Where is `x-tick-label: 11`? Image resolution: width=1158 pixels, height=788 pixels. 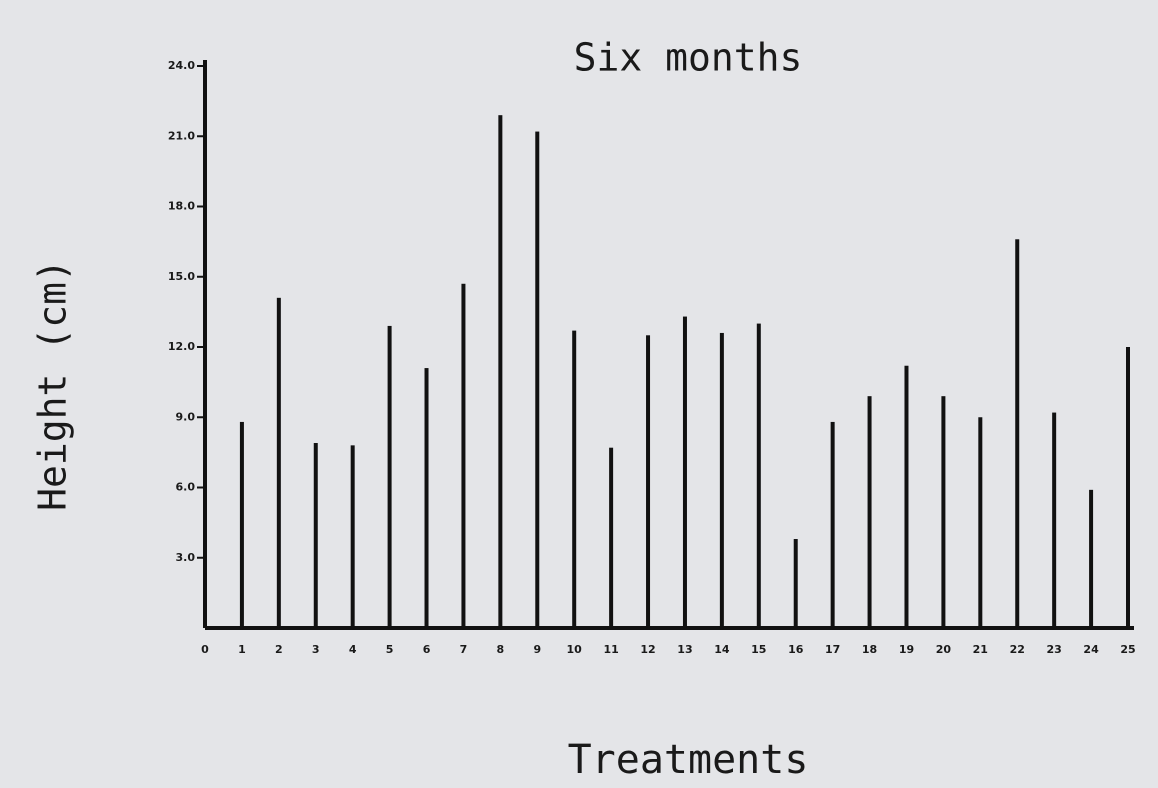
x-tick-label: 11 is located at coordinates (610, 649).